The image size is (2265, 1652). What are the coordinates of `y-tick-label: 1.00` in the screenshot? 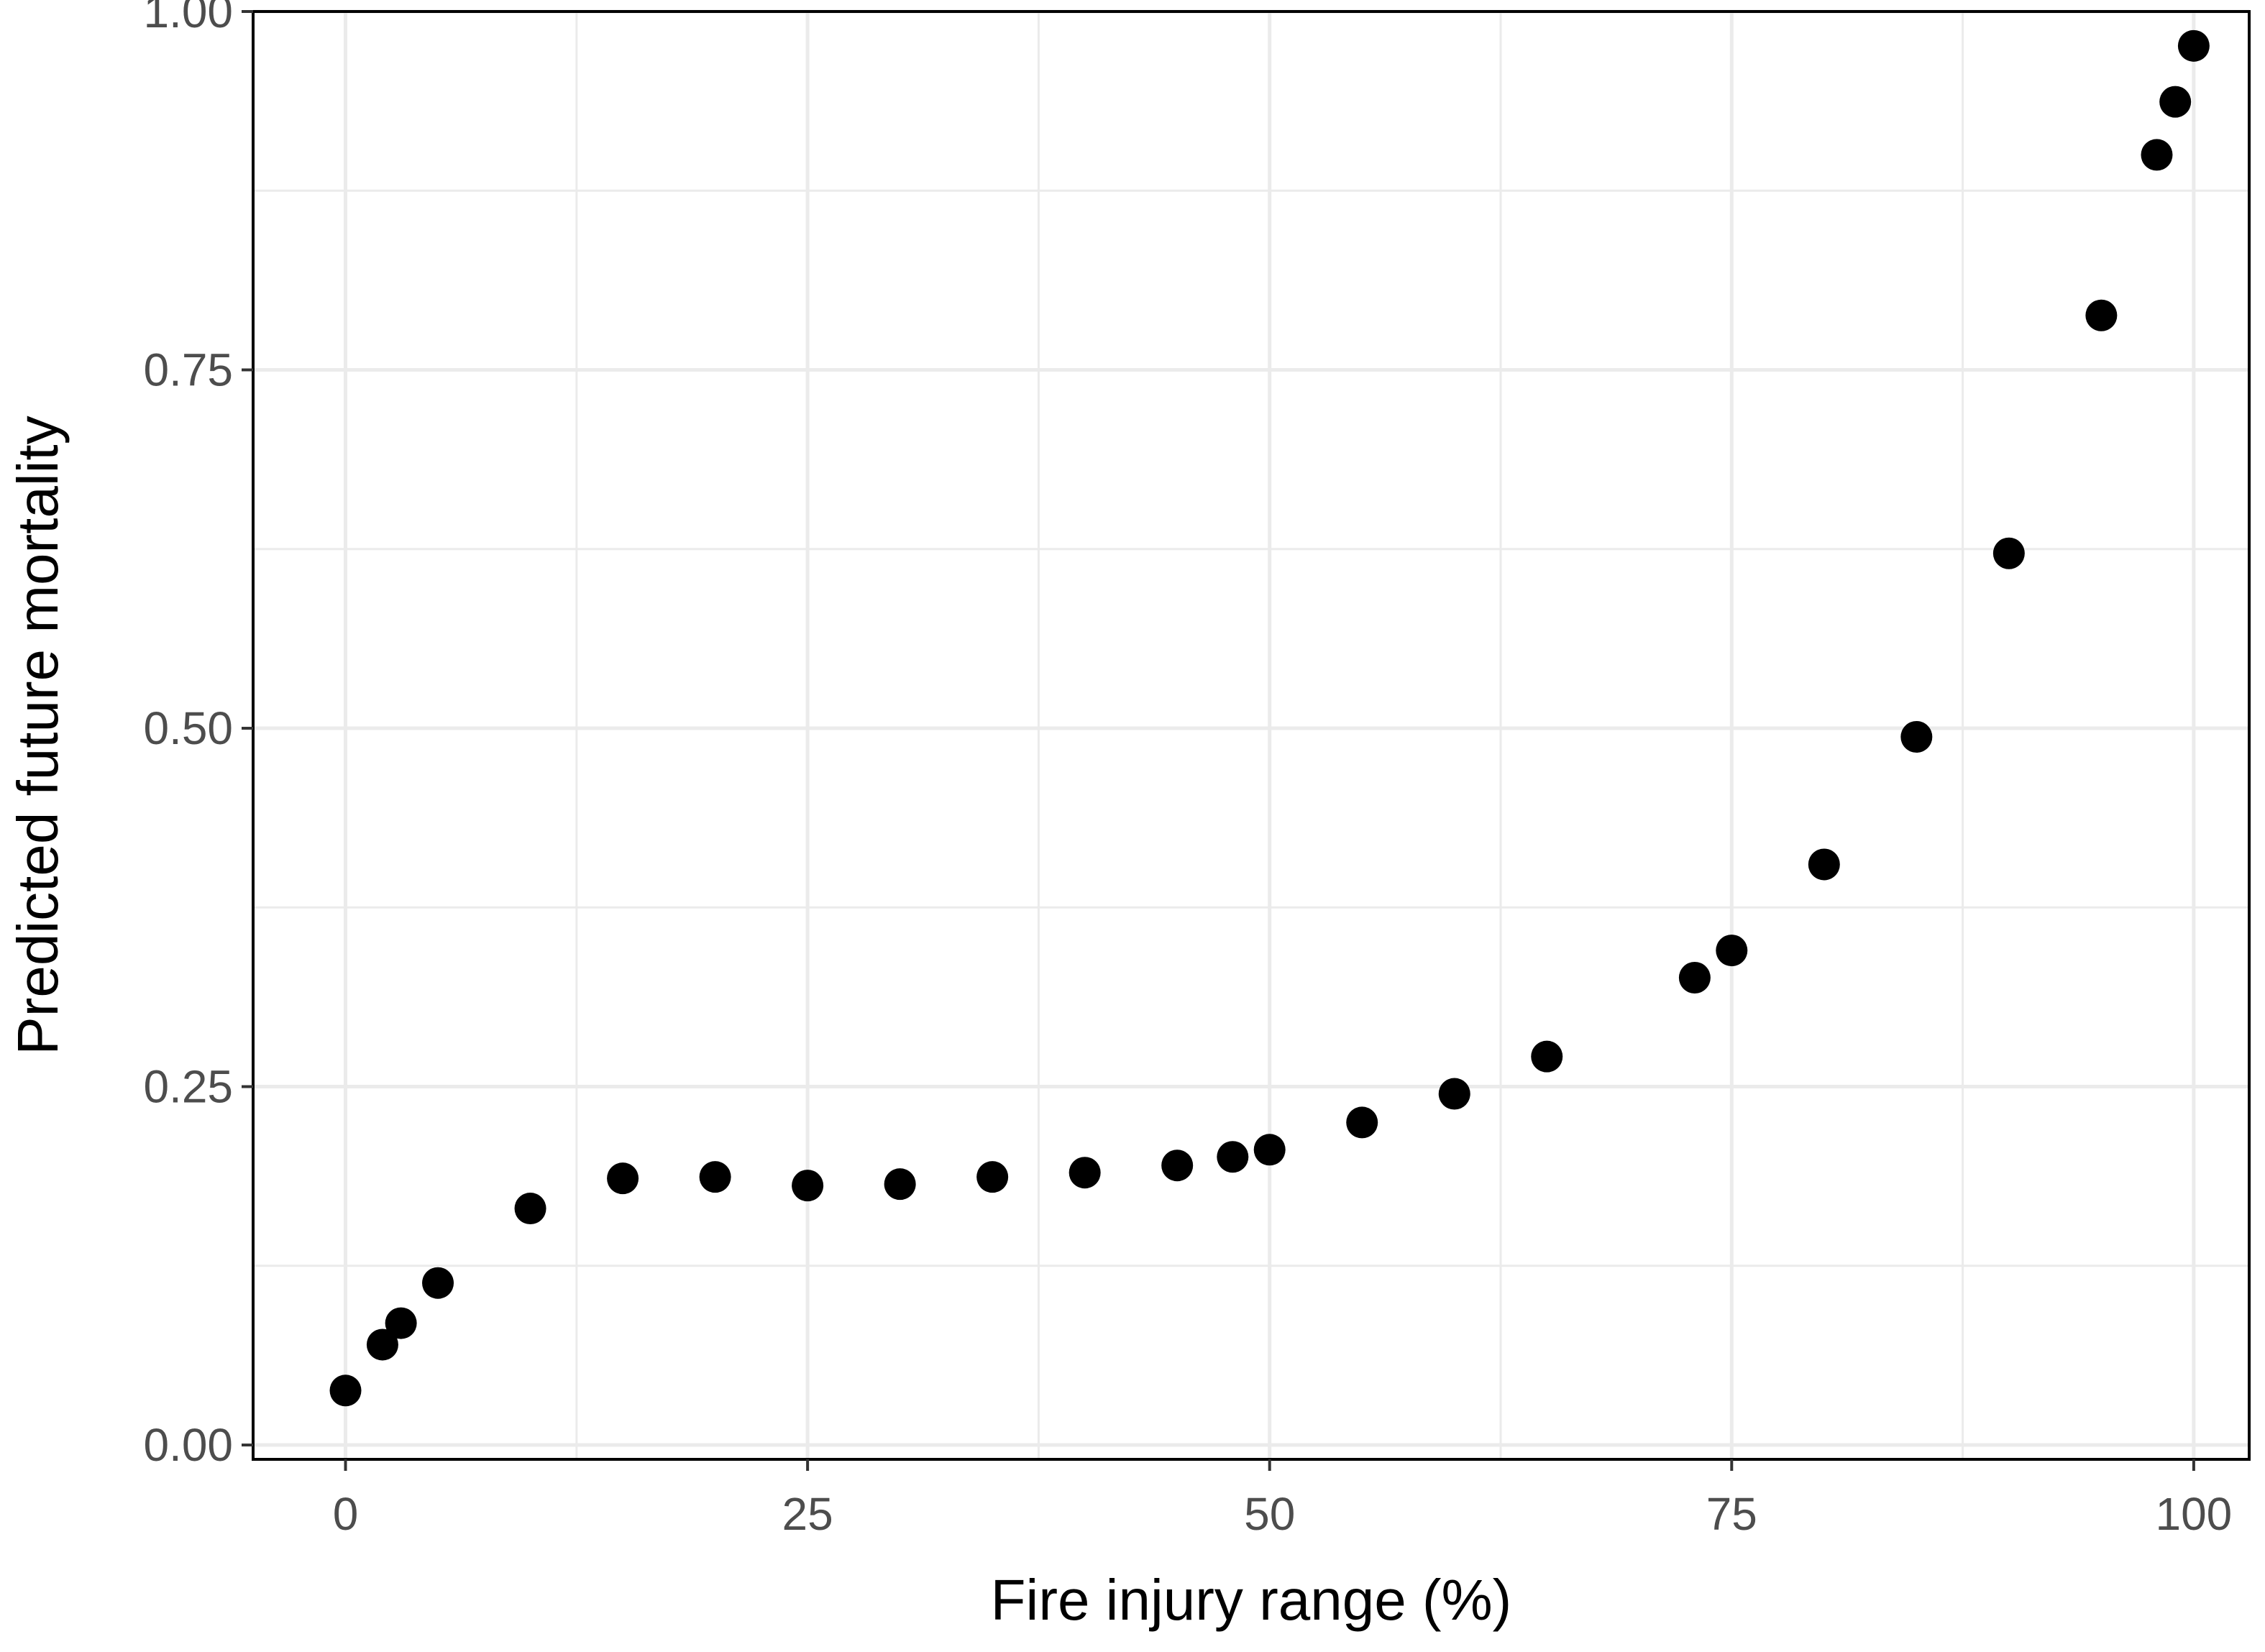 It's located at (188, 18).